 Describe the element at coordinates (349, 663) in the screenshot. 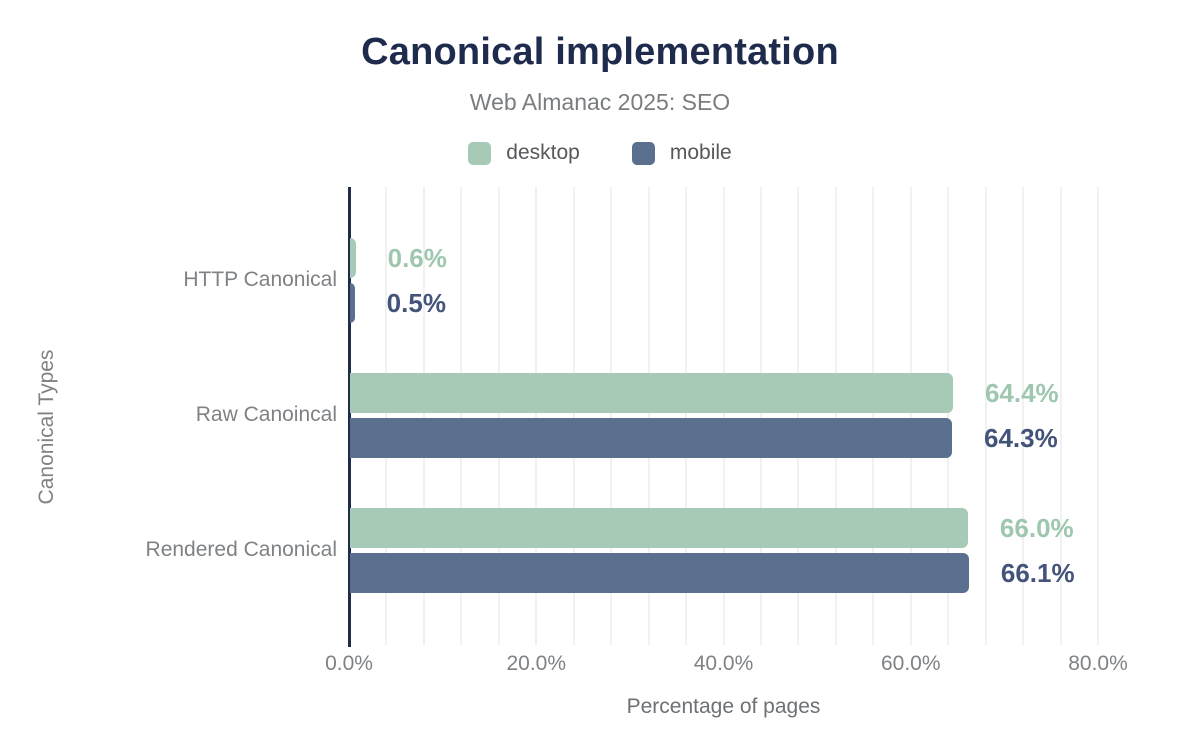

I see `x-tick-label-0: 0.0%` at that location.